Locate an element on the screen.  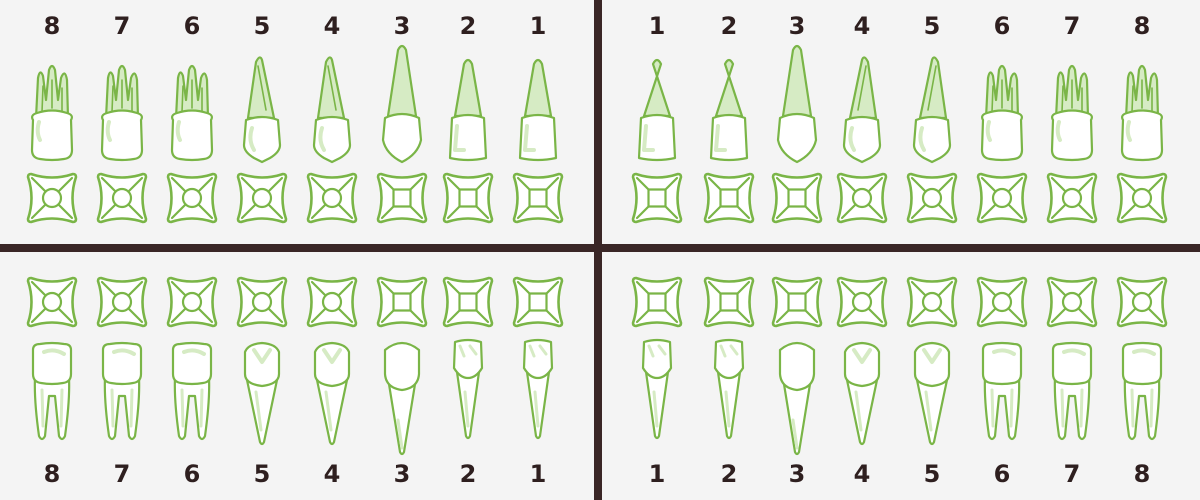
horizontal-divider is located at coordinates (600, 248).